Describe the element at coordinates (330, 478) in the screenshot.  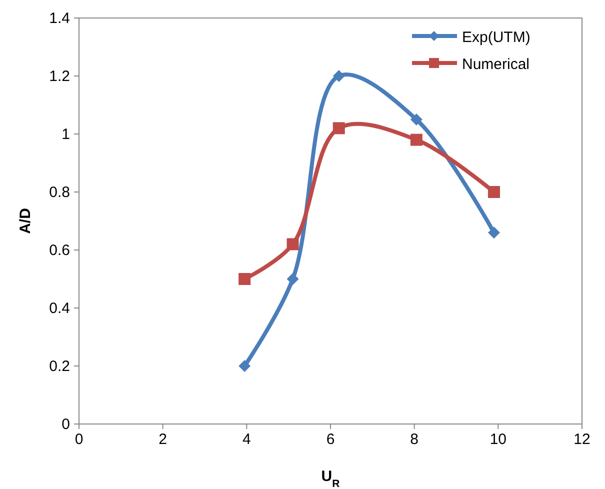
I see `x-axis-title: U$_{R}$` at that location.